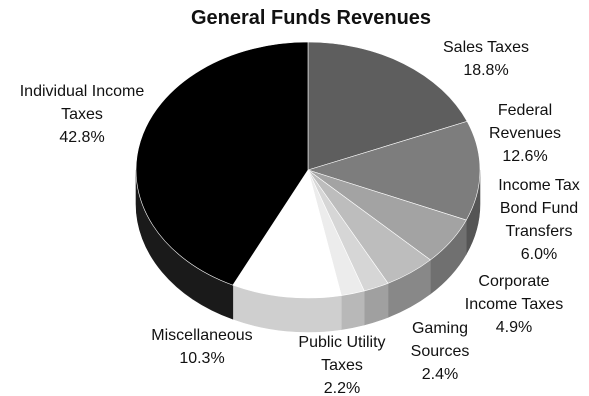 This screenshot has width=589, height=396. Describe the element at coordinates (486, 59) in the screenshot. I see `slice-label: Sales Taxes 18.8%` at that location.